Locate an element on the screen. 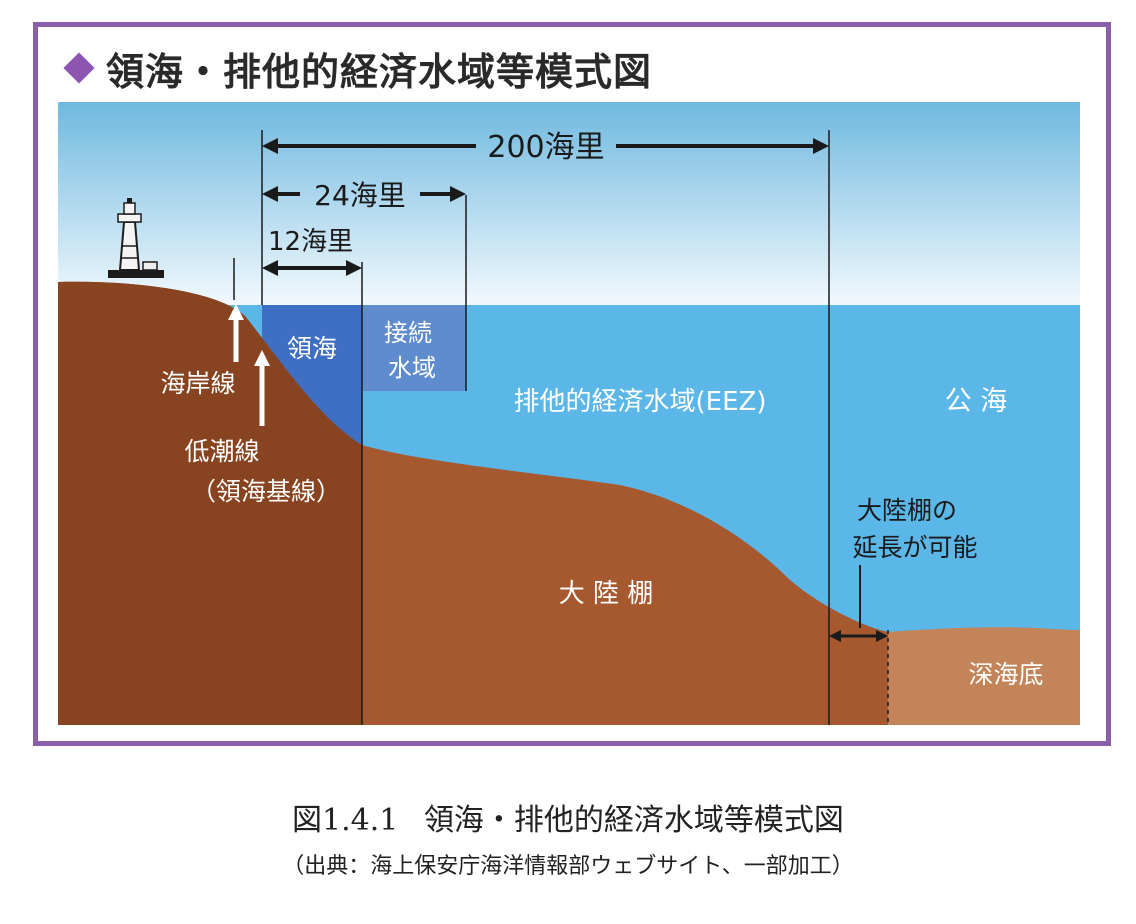 The height and width of the screenshot is (924, 1136). label-contiguous-zone-line1: 接続 is located at coordinates (408, 333).